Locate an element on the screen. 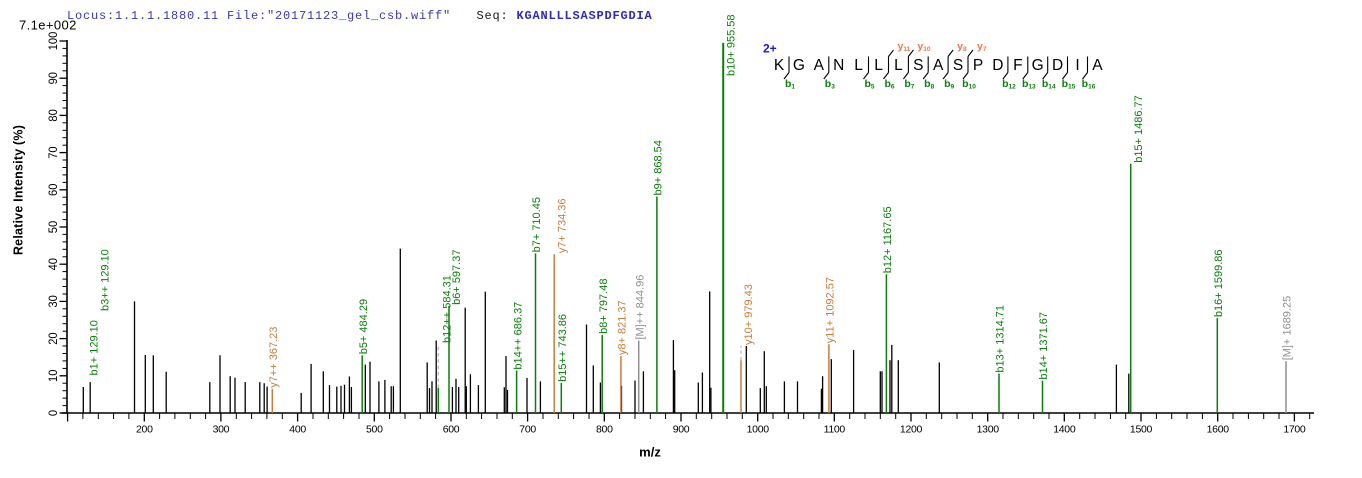 The height and width of the screenshot is (478, 1362). svg-text: b3 is located at coordinates (830, 84).